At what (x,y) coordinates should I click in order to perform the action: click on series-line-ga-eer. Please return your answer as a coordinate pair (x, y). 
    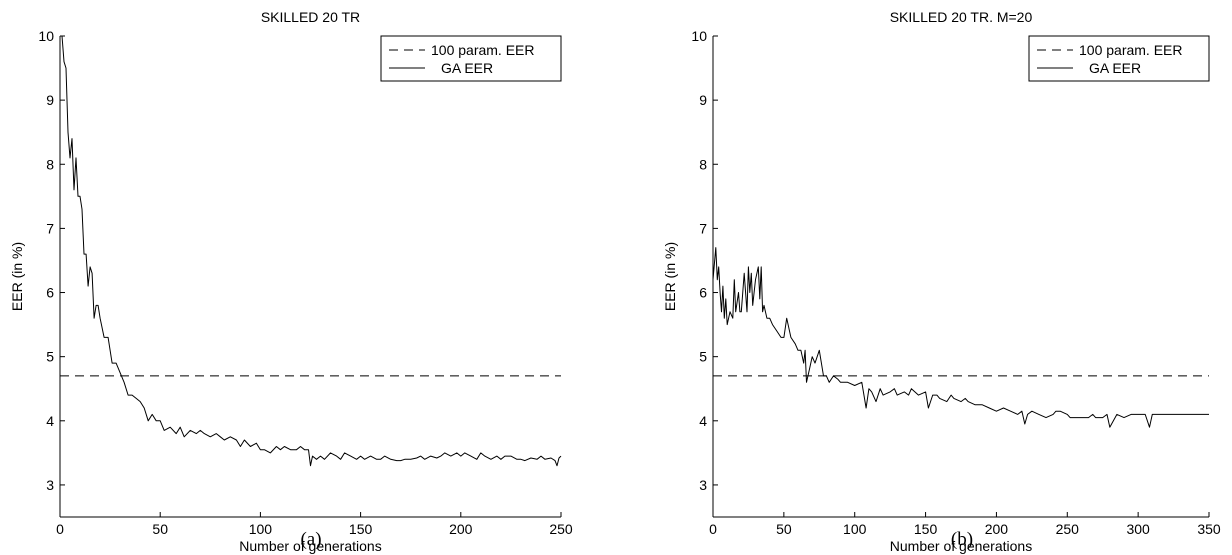
    Looking at the image, I should click on (960, 337).